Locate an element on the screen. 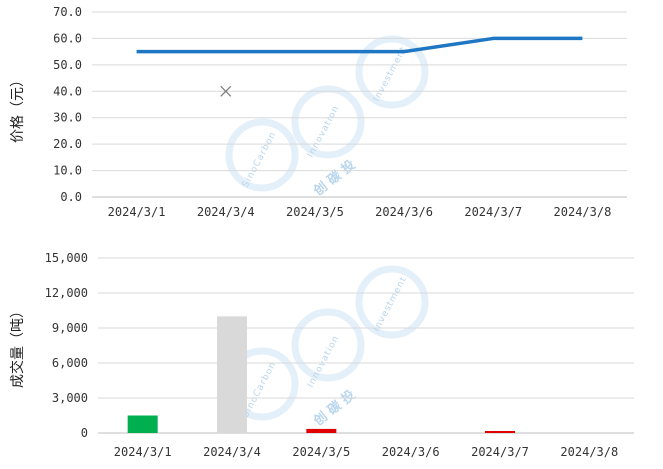  price-series is located at coordinates (359, 45).